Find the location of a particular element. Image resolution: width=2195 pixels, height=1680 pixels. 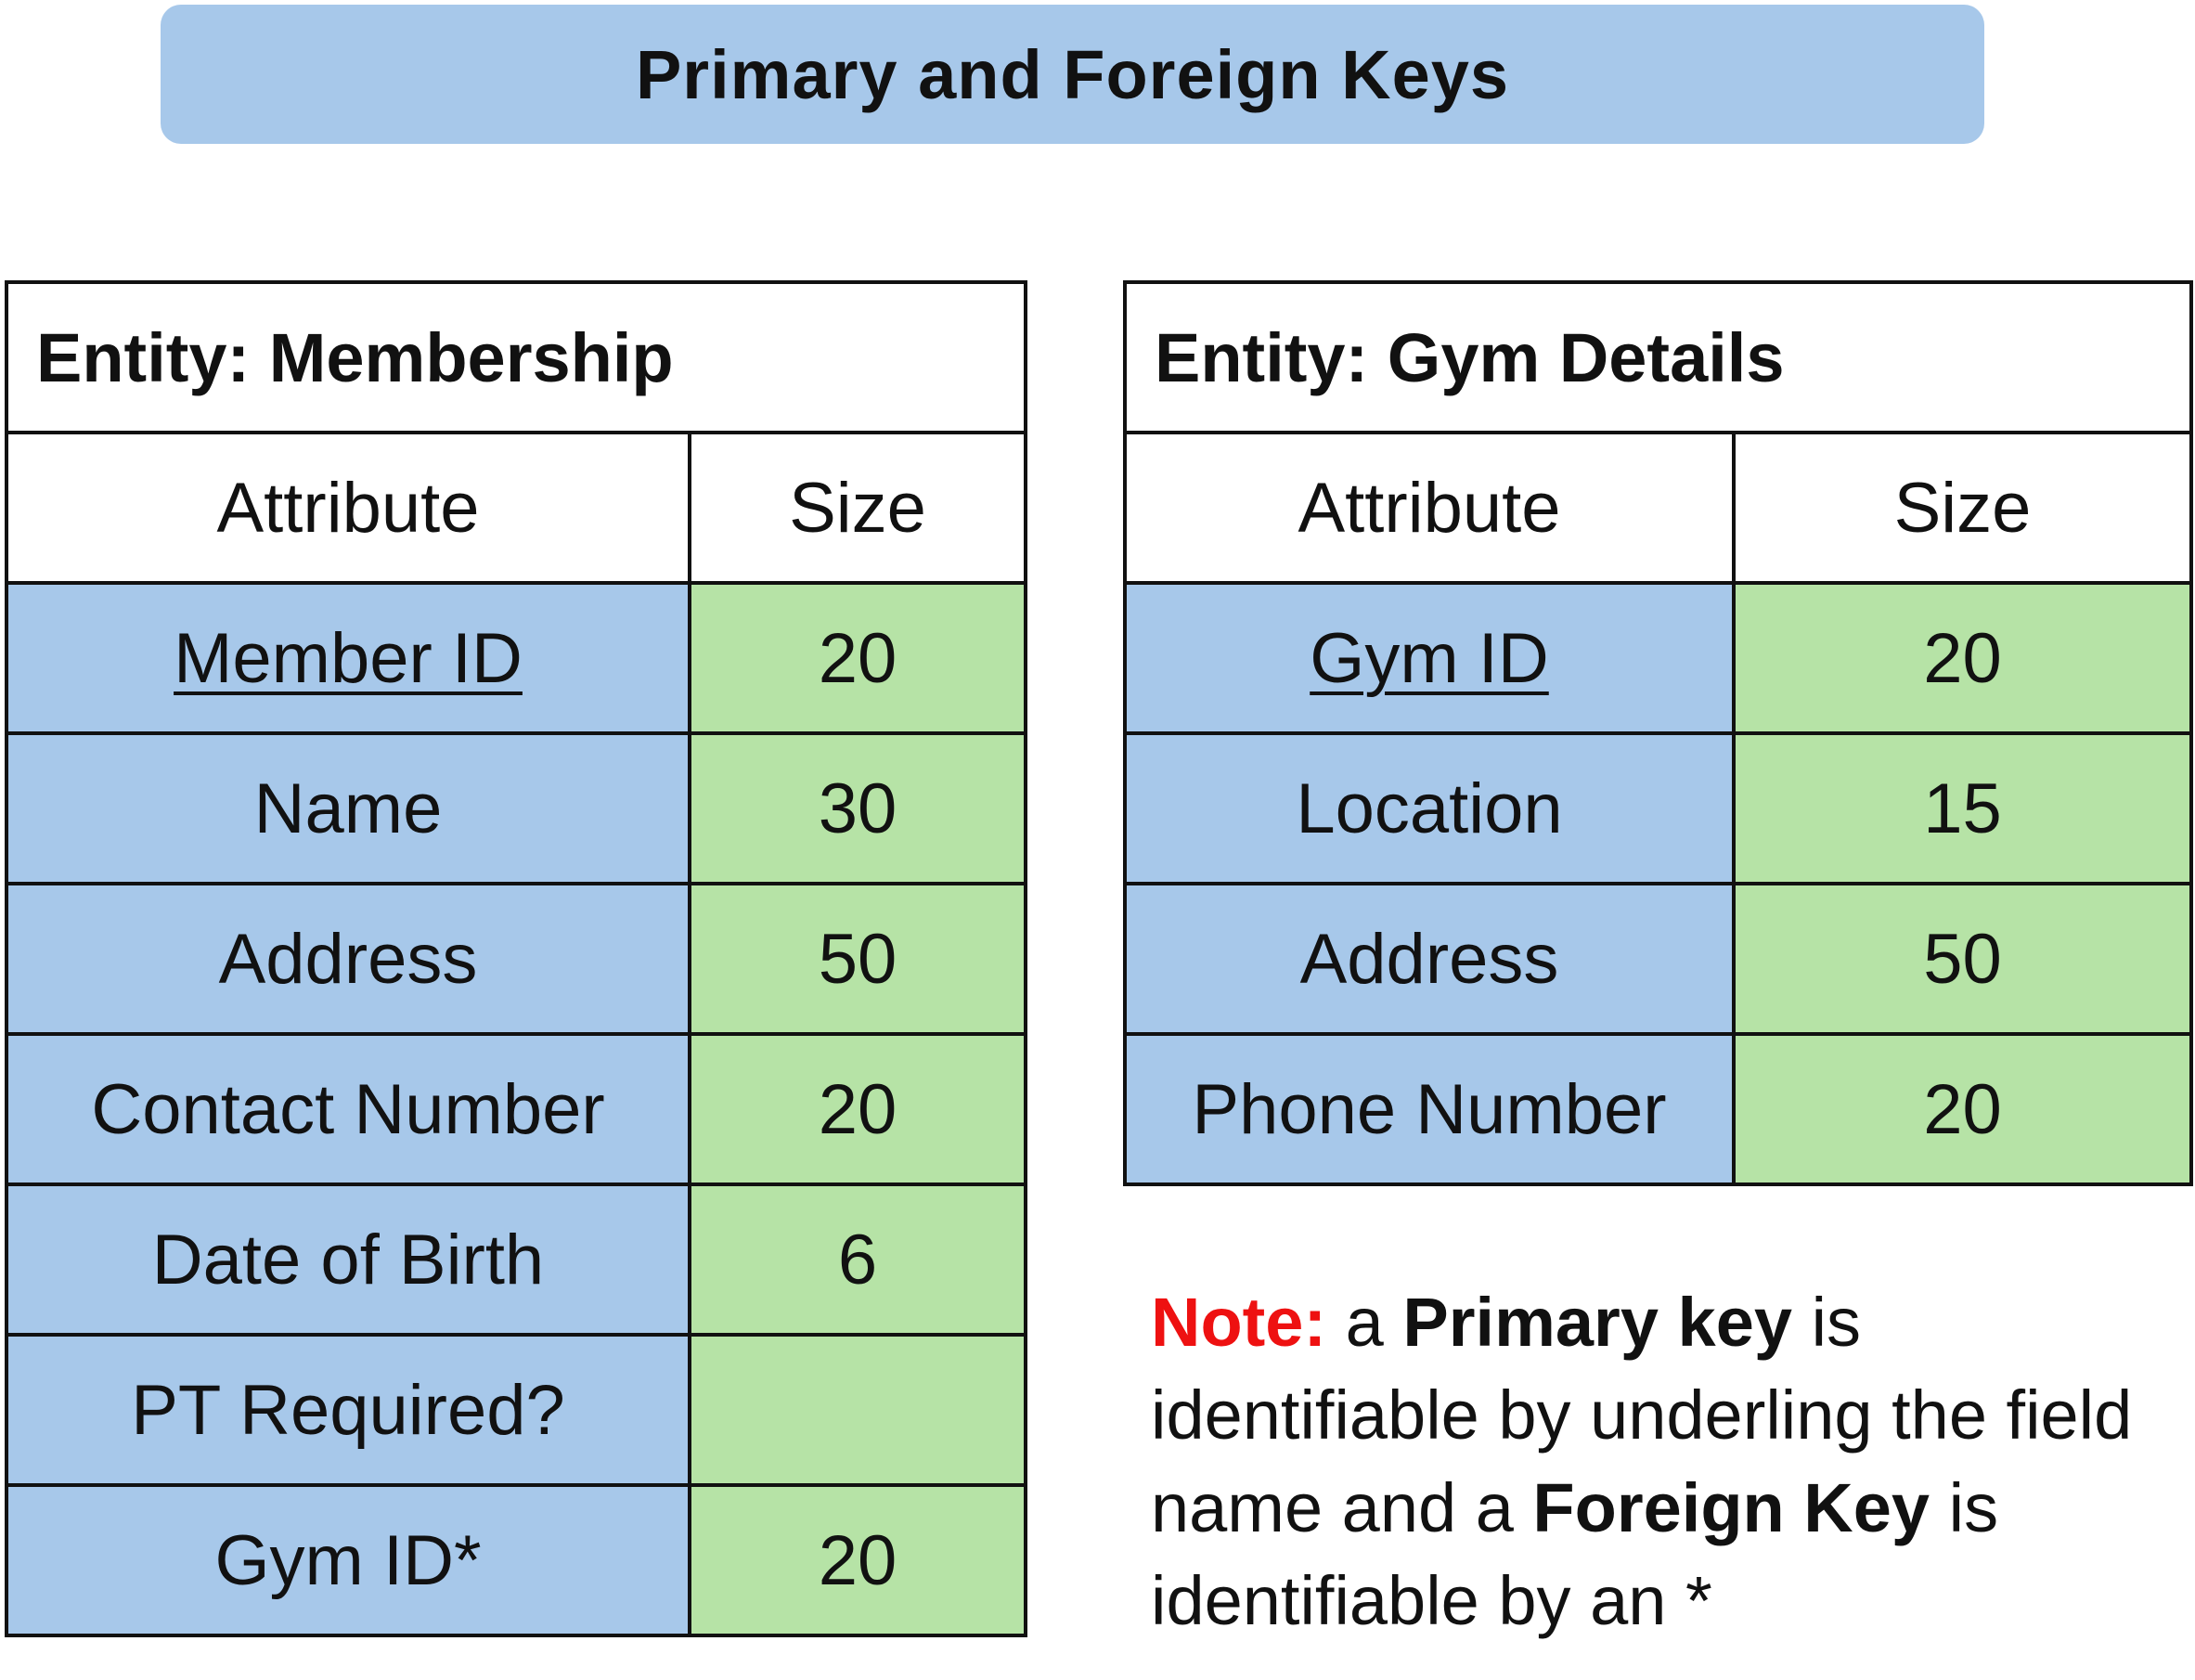

entity-title: Entity: Gym Details is located at coordinates (1658, 357).